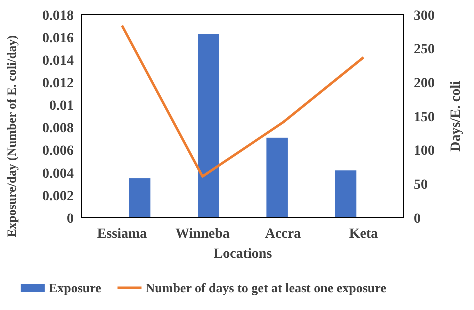  What do you see at coordinates (58, 152) in the screenshot?
I see `y-tick-label: 0.006` at bounding box center [58, 152].